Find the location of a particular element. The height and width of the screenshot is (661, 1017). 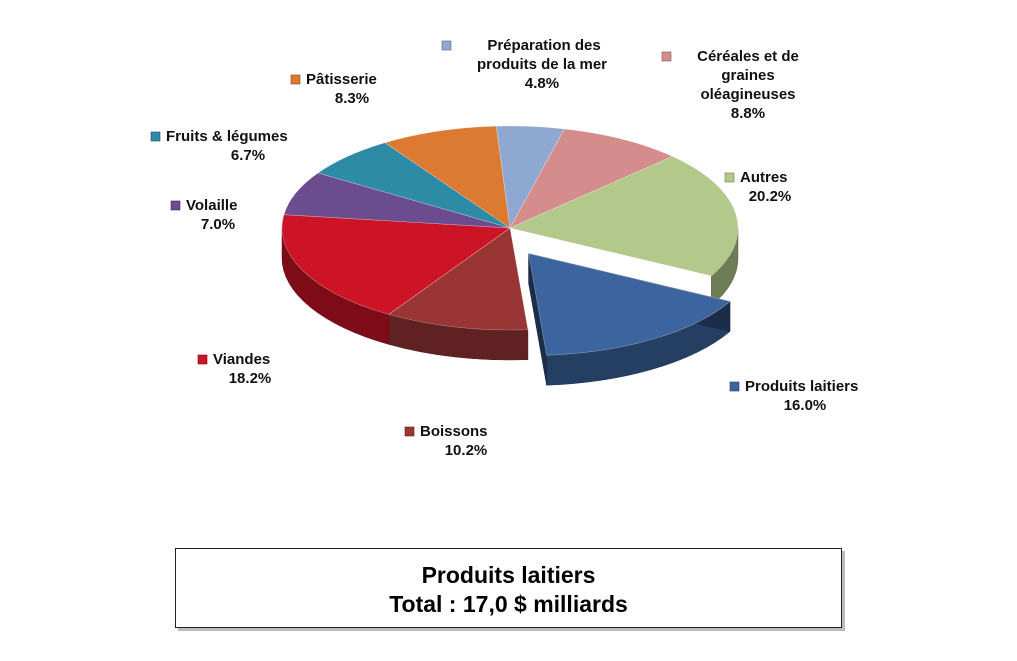

label-cereales-et-de-graines-oleagineuses: Céréales et de graines oléagineuses 8.8% is located at coordinates (730, 85).